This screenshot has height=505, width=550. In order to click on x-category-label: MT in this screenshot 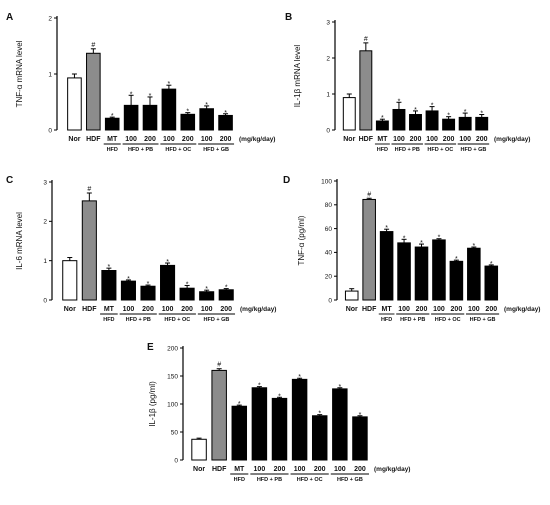, I will do `click(387, 309)`.